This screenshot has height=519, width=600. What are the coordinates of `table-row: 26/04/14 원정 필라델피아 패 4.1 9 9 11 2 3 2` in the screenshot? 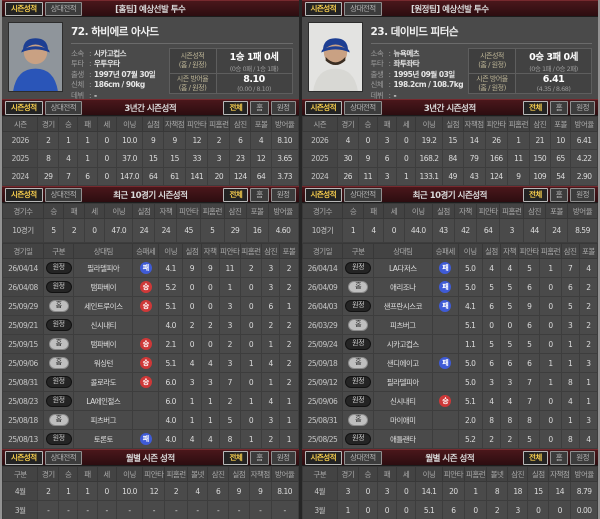 It's located at (150, 268).